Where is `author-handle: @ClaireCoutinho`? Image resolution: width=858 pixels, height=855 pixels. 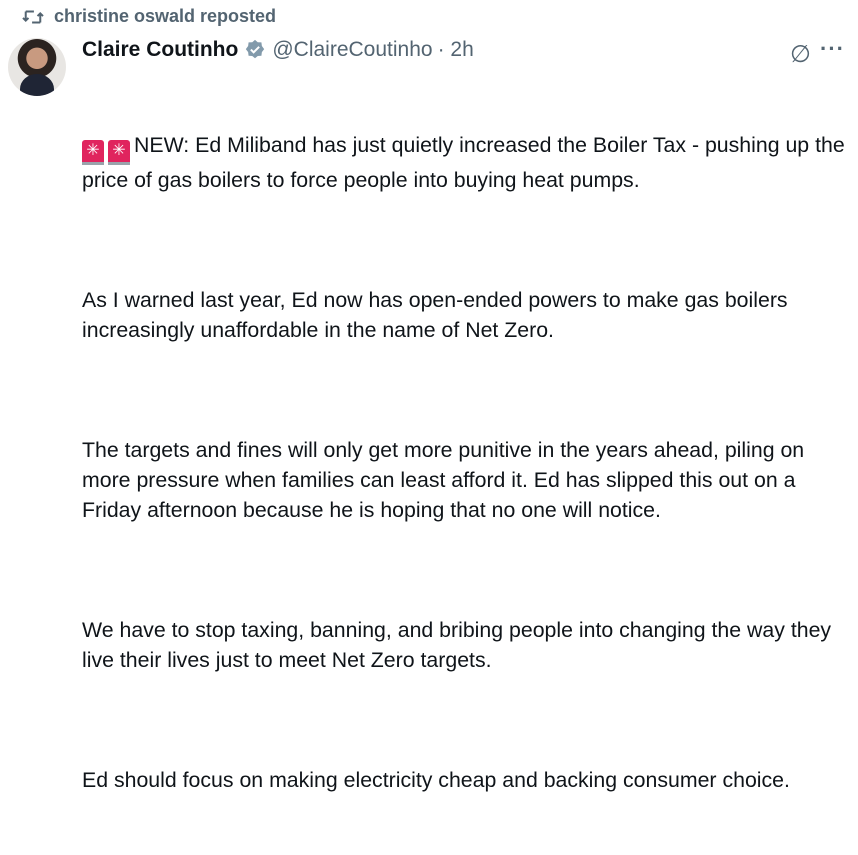
author-handle: @ClaireCoutinho is located at coordinates (352, 49).